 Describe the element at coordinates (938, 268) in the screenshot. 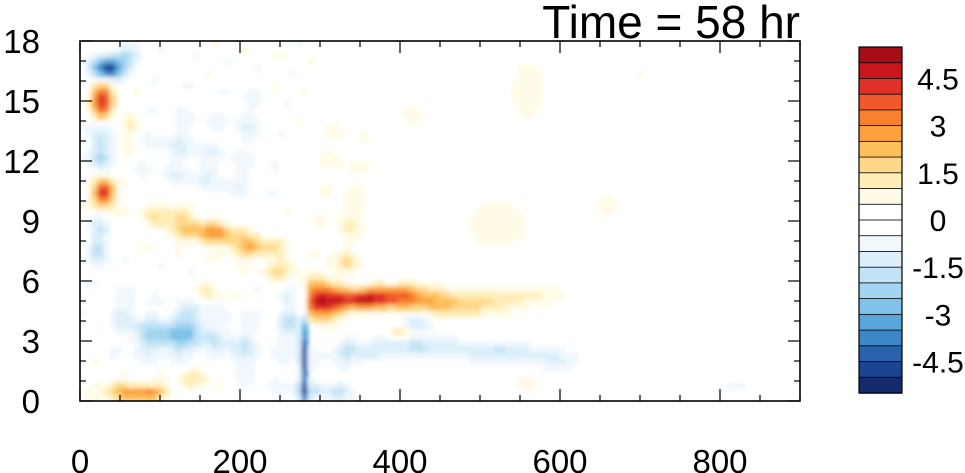

I see `colorbar-label: -1.5` at that location.